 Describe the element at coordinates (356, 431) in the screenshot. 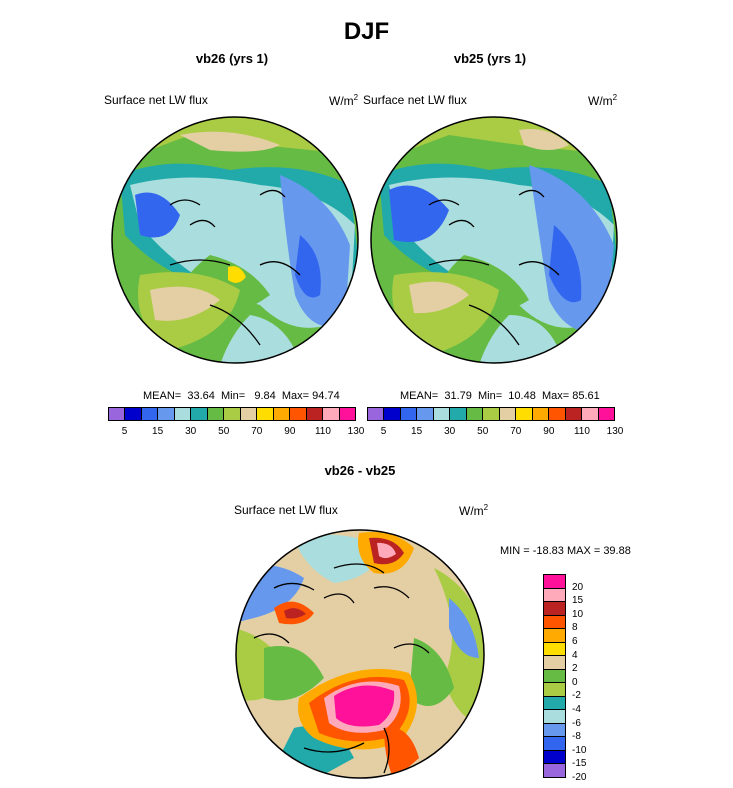

I see `panel1-colorbar-tick-label: 130` at that location.